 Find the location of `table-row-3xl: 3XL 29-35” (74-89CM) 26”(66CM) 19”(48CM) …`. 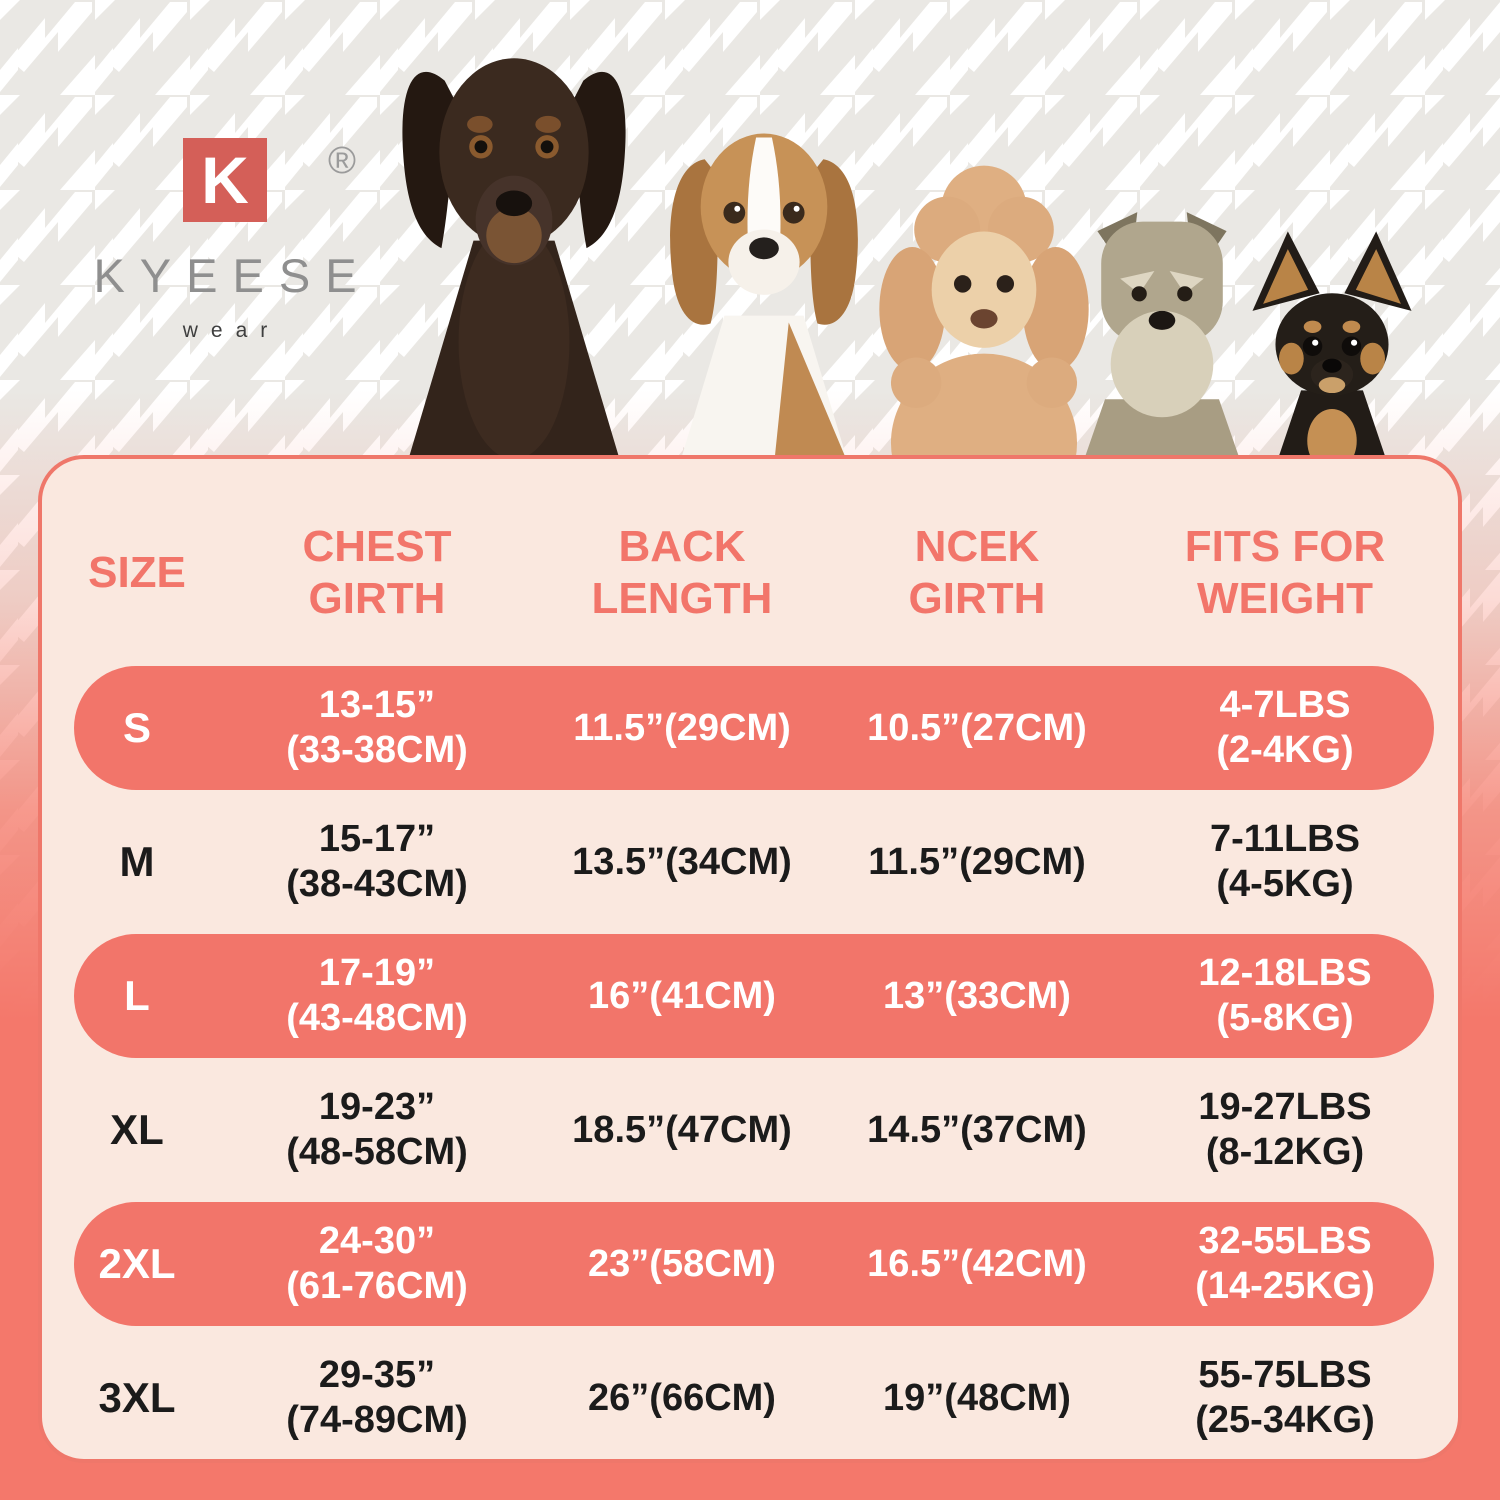

table-row-3xl: 3XL 29-35” (74-89CM) 26”(66CM) 19”(48CM) … is located at coordinates (750, 1398).